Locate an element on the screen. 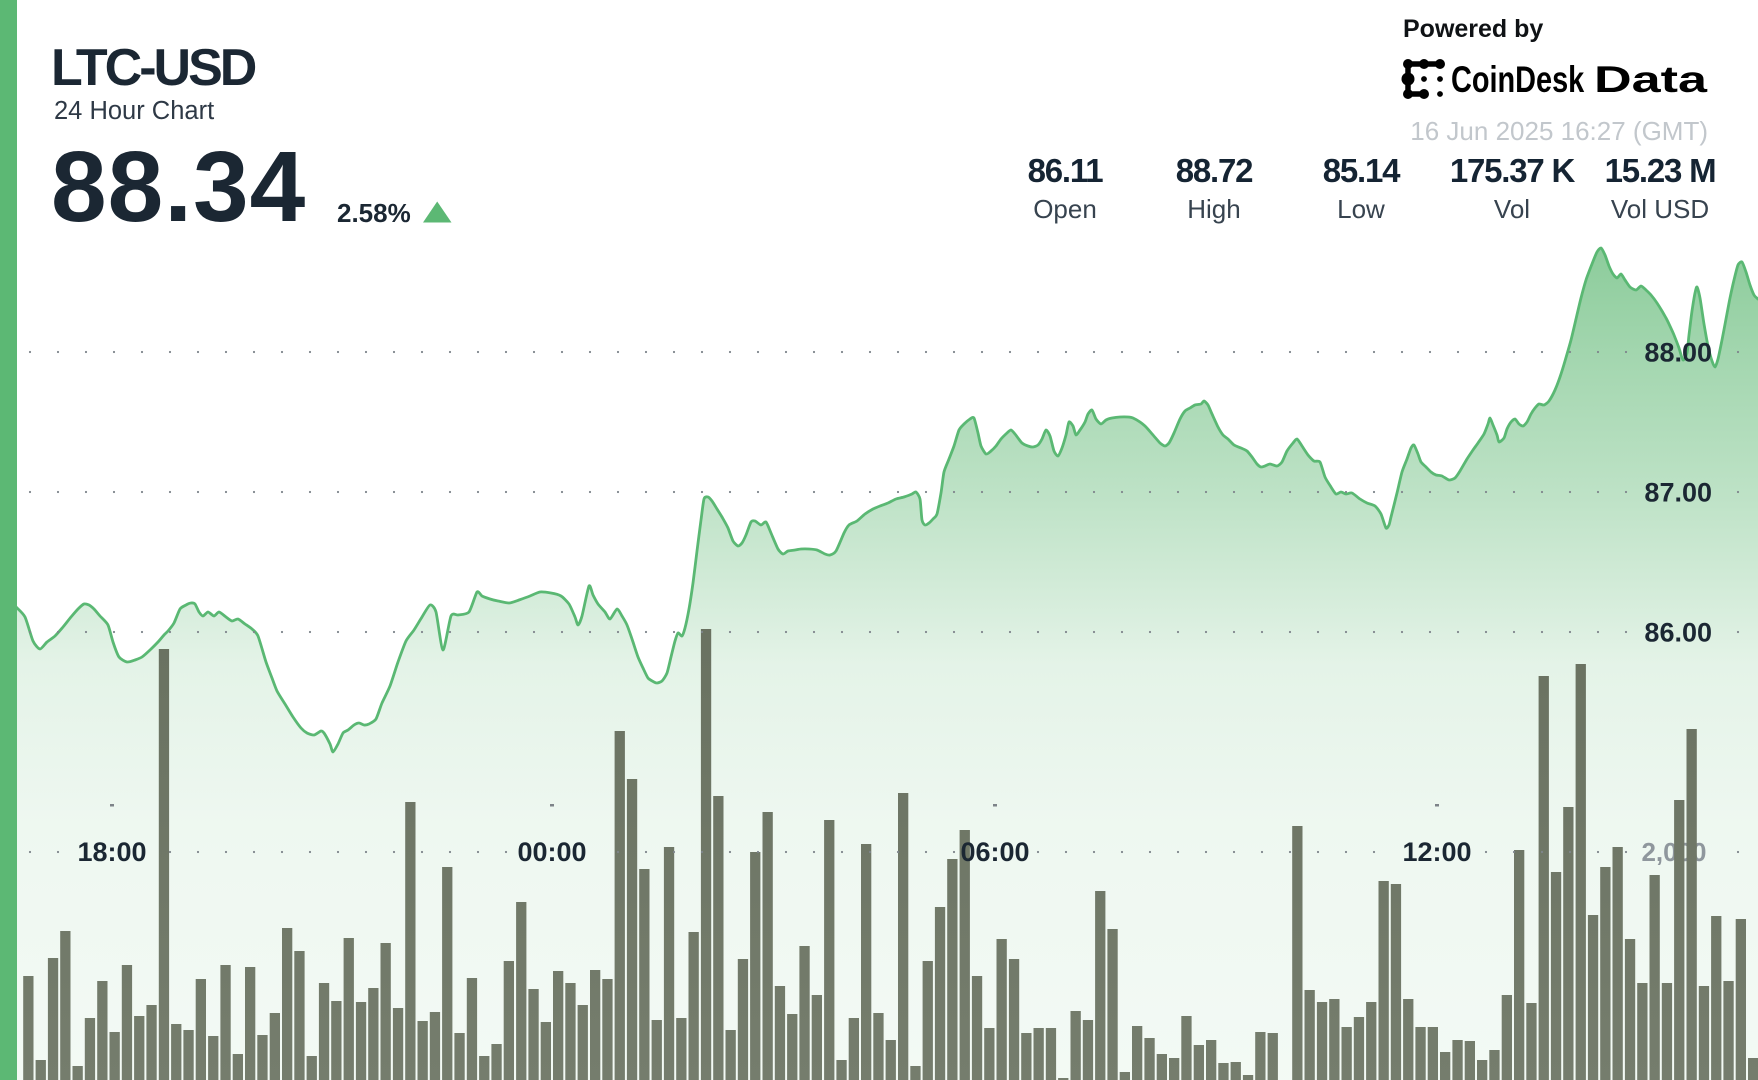 The height and width of the screenshot is (1080, 1758). svg-text: 18:00 is located at coordinates (111, 852).